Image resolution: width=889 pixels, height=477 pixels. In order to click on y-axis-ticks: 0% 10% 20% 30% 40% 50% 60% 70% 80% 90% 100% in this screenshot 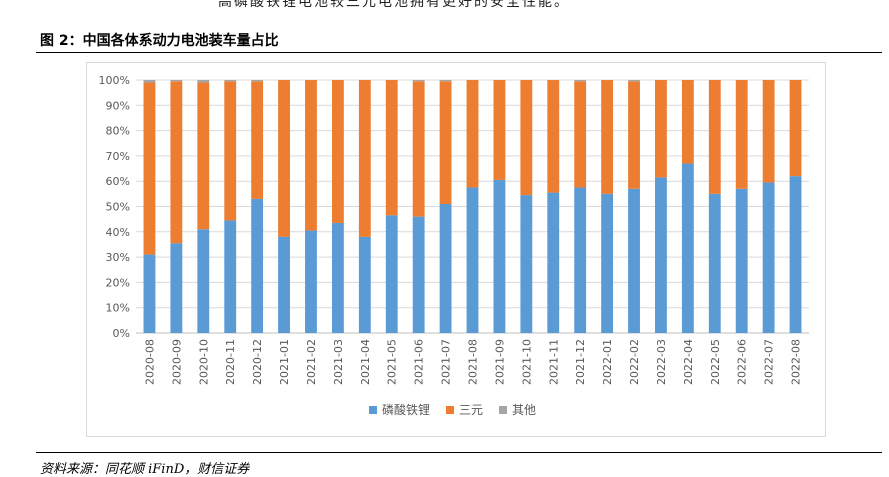, I will do `click(114, 207)`.